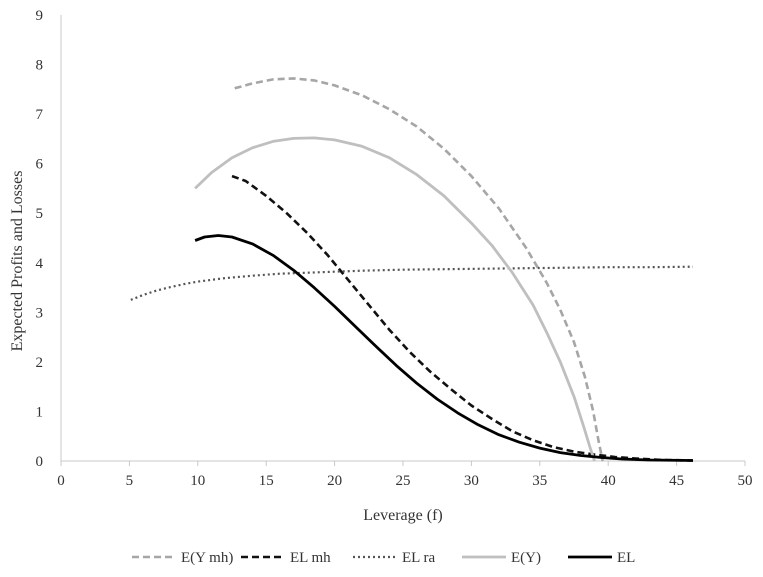 Image resolution: width=763 pixels, height=577 pixels. Describe the element at coordinates (403, 515) in the screenshot. I see `x-axis-title: Leverage (f)` at that location.